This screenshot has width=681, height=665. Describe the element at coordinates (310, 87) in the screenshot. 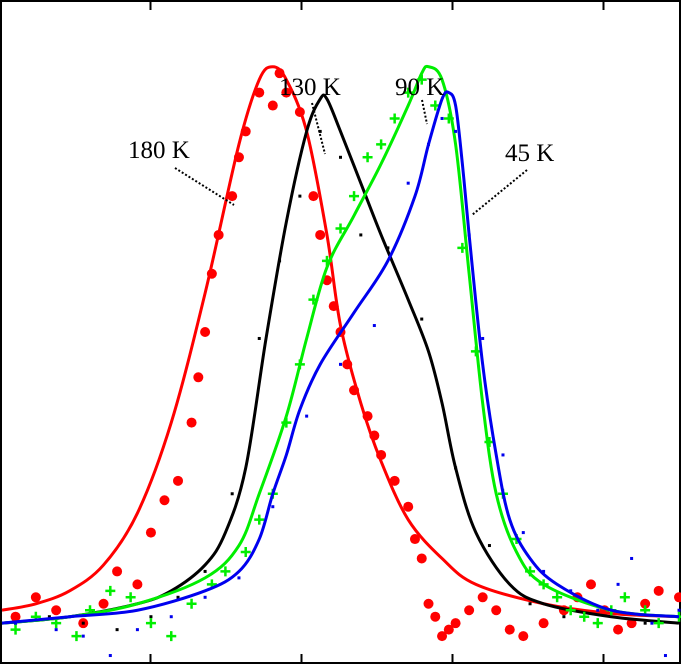

I see `annotation-label-130k: 130 K` at that location.